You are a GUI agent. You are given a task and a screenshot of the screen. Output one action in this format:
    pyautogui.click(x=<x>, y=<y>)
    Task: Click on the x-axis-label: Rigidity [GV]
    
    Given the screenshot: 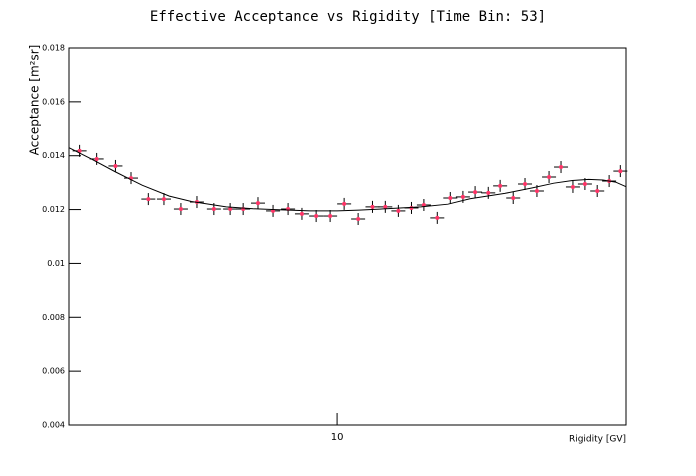 What is the action you would take?
    pyautogui.click(x=597, y=440)
    